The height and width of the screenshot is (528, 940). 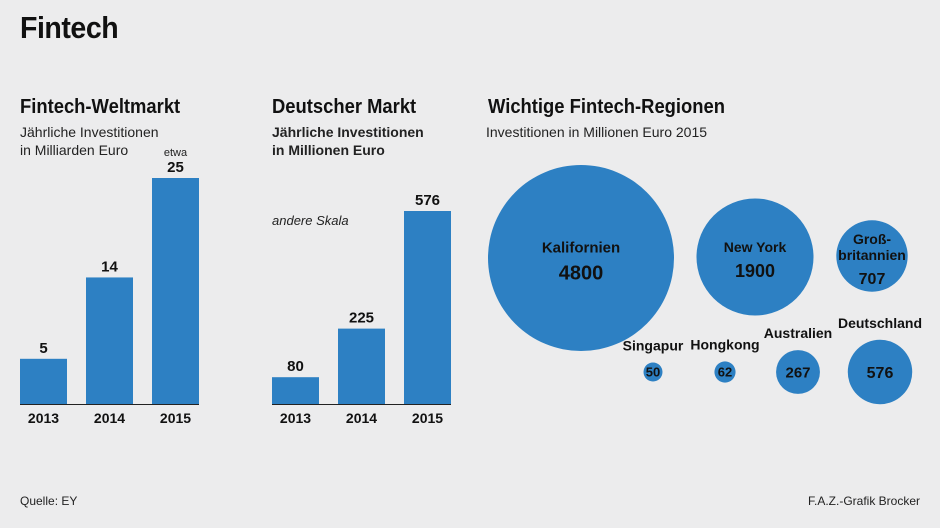 I want to click on bubble-australien, so click(x=798, y=372).